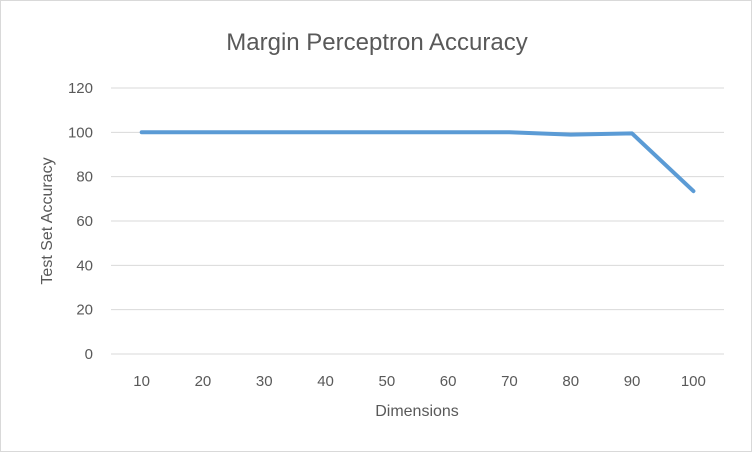  What do you see at coordinates (80, 132) in the screenshot?
I see `y-tick-label: 100` at bounding box center [80, 132].